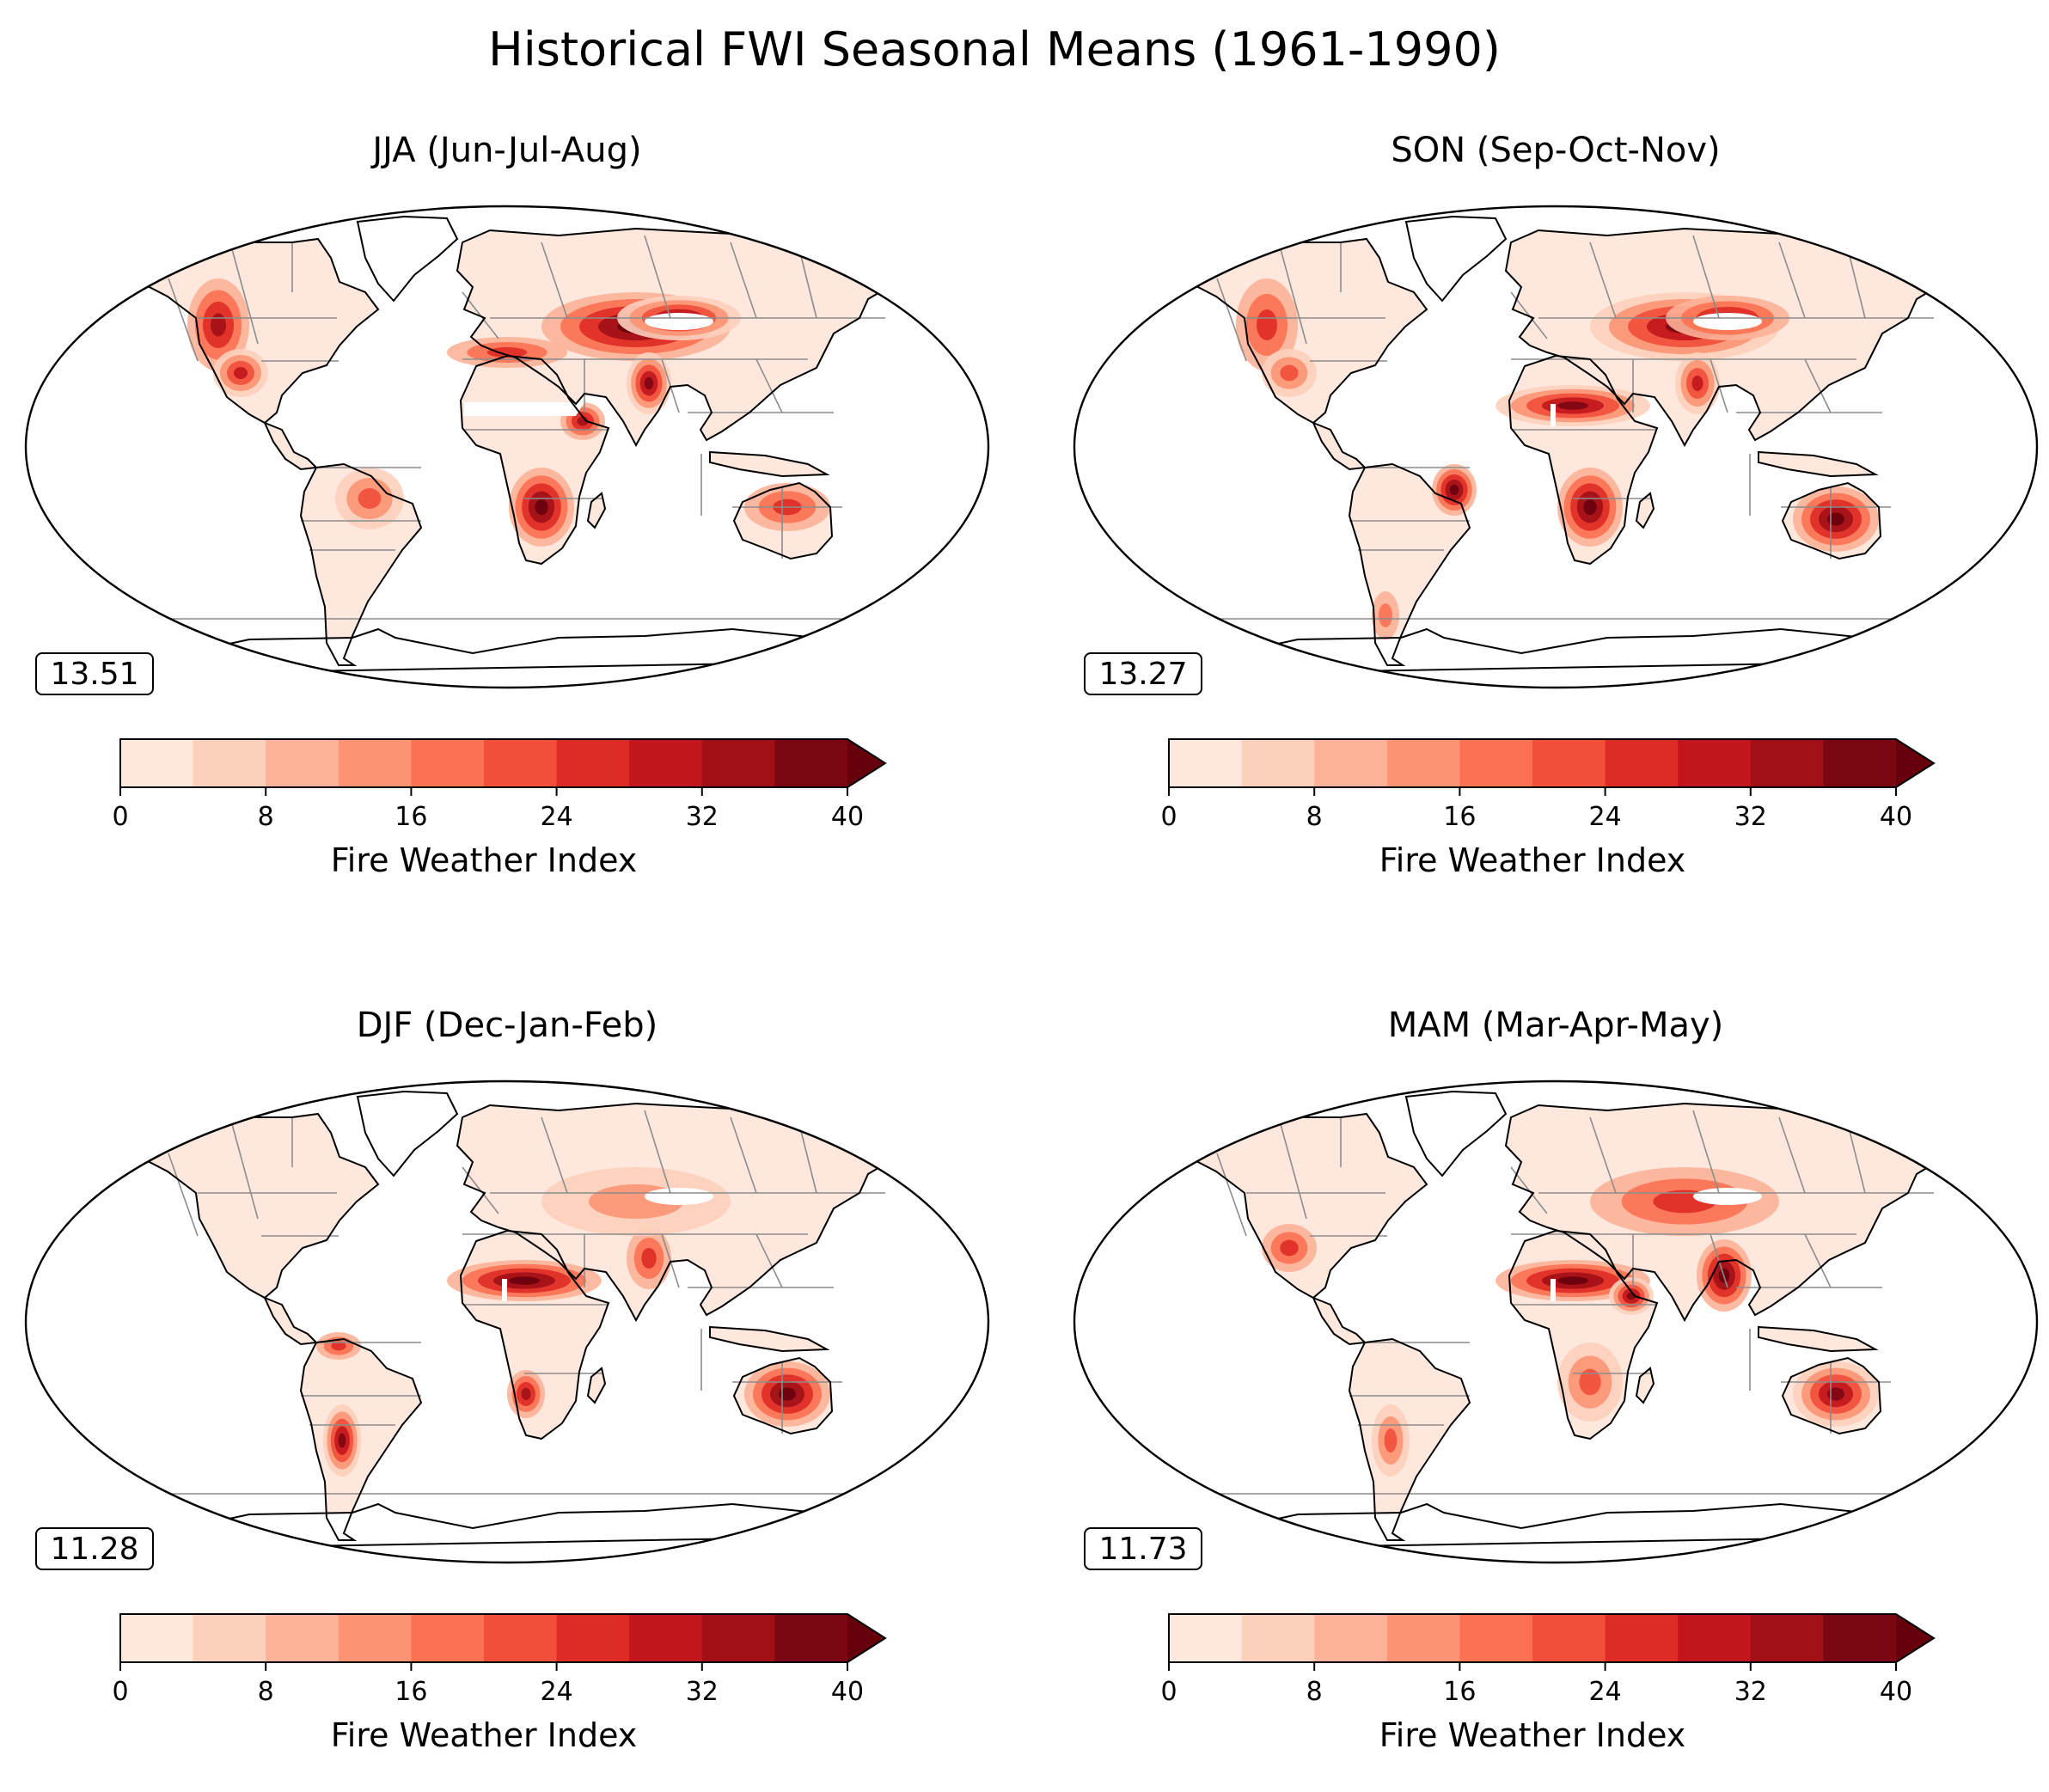 The height and width of the screenshot is (1792, 2049). What do you see at coordinates (1289, 1248) in the screenshot?
I see `hotspot-mexico` at bounding box center [1289, 1248].